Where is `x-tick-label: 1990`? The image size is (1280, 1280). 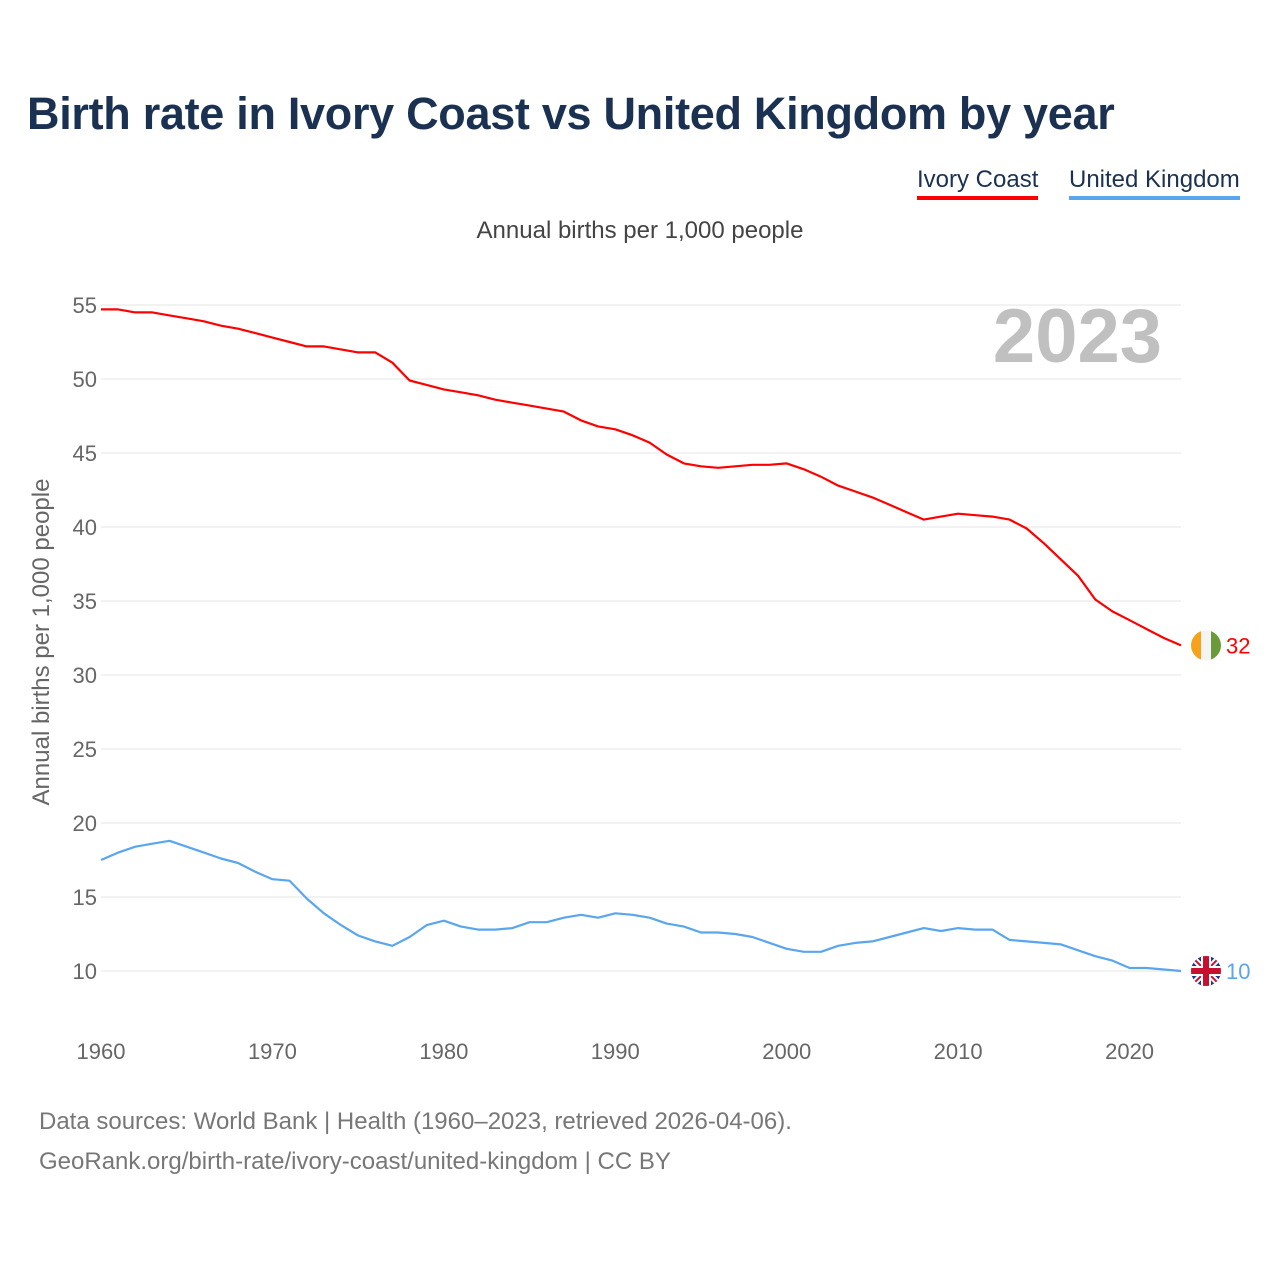 x-tick-label: 1990 is located at coordinates (615, 1051).